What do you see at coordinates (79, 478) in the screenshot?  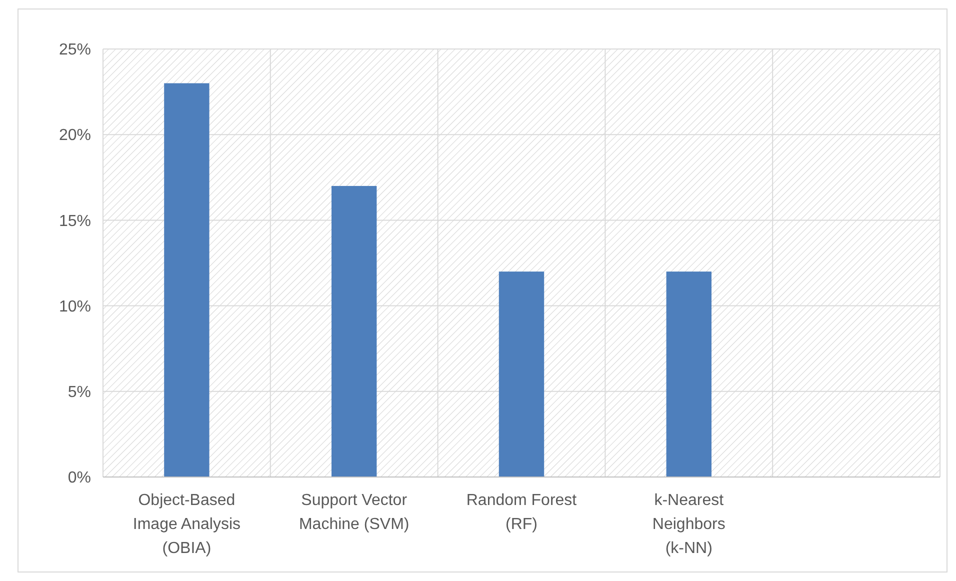 I see `y-tick-label: 0%` at bounding box center [79, 478].